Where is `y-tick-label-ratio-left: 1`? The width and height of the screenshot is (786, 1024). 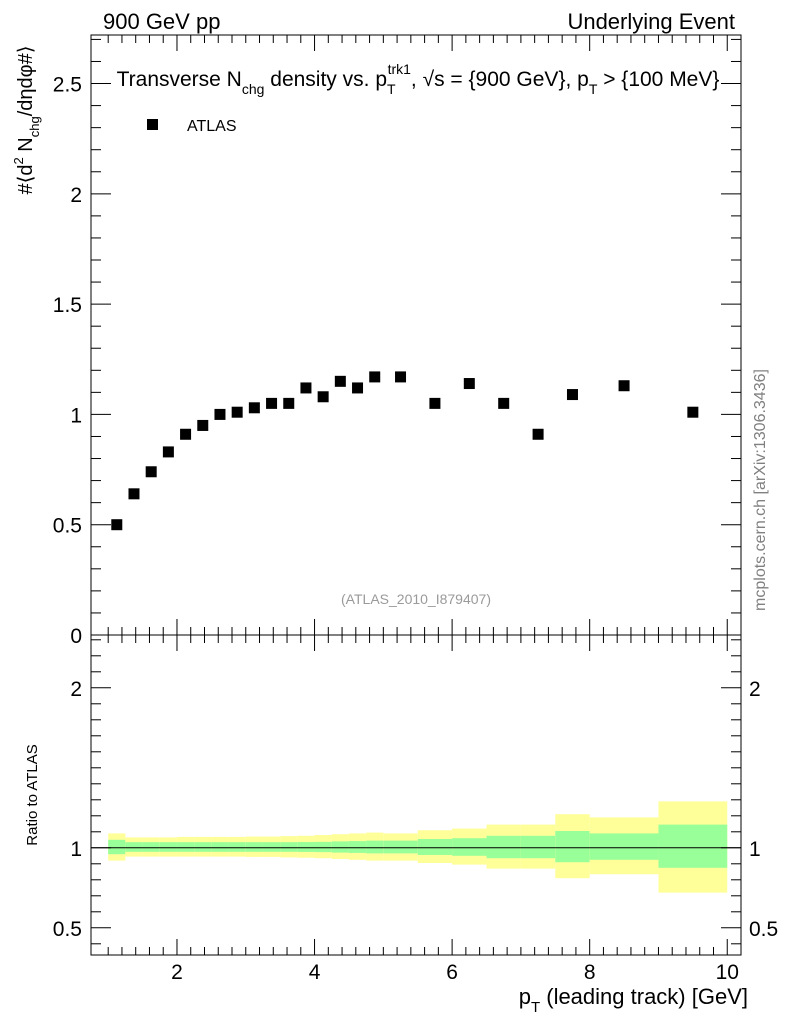
y-tick-label-ratio-left: 1 is located at coordinates (76, 849).